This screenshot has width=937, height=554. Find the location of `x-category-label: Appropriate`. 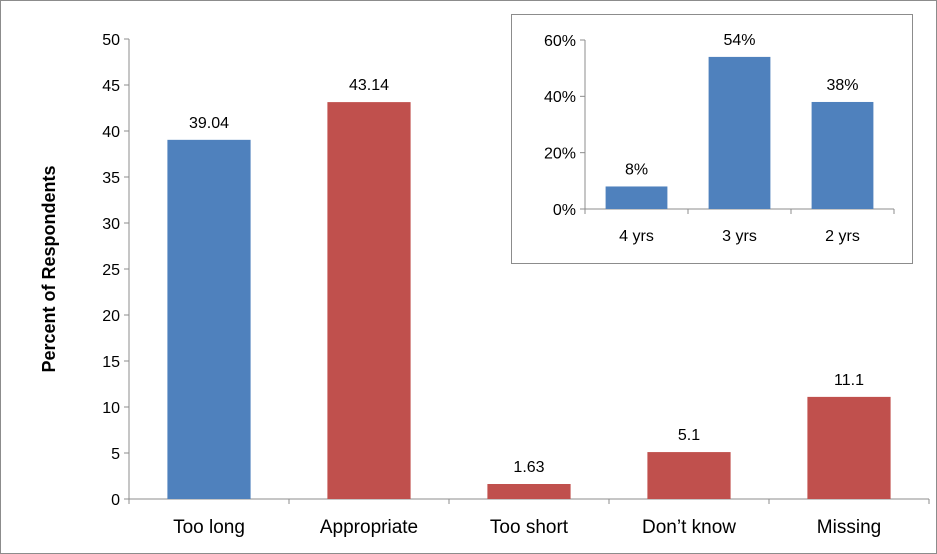

x-category-label: Appropriate is located at coordinates (369, 527).